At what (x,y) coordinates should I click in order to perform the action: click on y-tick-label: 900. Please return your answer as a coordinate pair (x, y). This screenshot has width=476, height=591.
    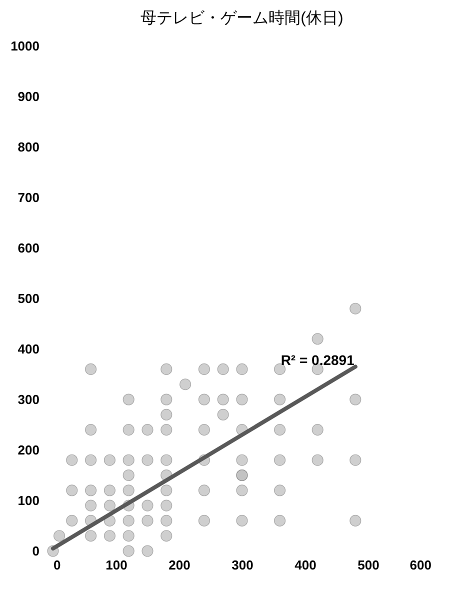
    Looking at the image, I should click on (29, 96).